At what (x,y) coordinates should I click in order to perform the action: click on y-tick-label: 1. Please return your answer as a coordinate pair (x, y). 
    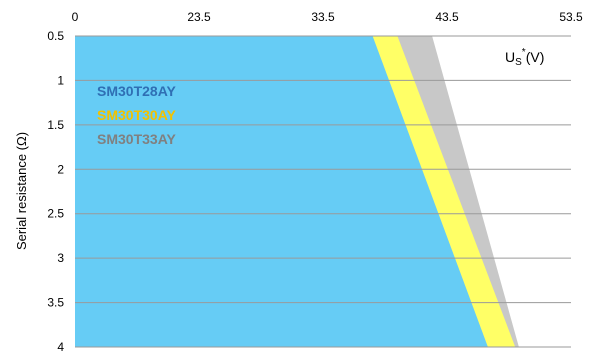
    Looking at the image, I should click on (60, 80).